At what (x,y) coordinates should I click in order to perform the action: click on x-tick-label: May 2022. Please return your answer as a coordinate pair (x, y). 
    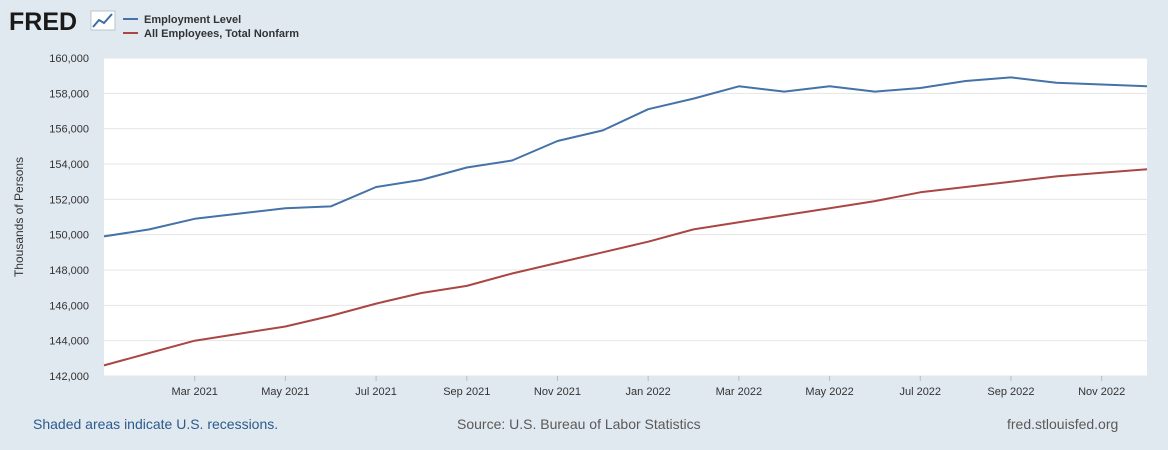
    Looking at the image, I should click on (829, 392).